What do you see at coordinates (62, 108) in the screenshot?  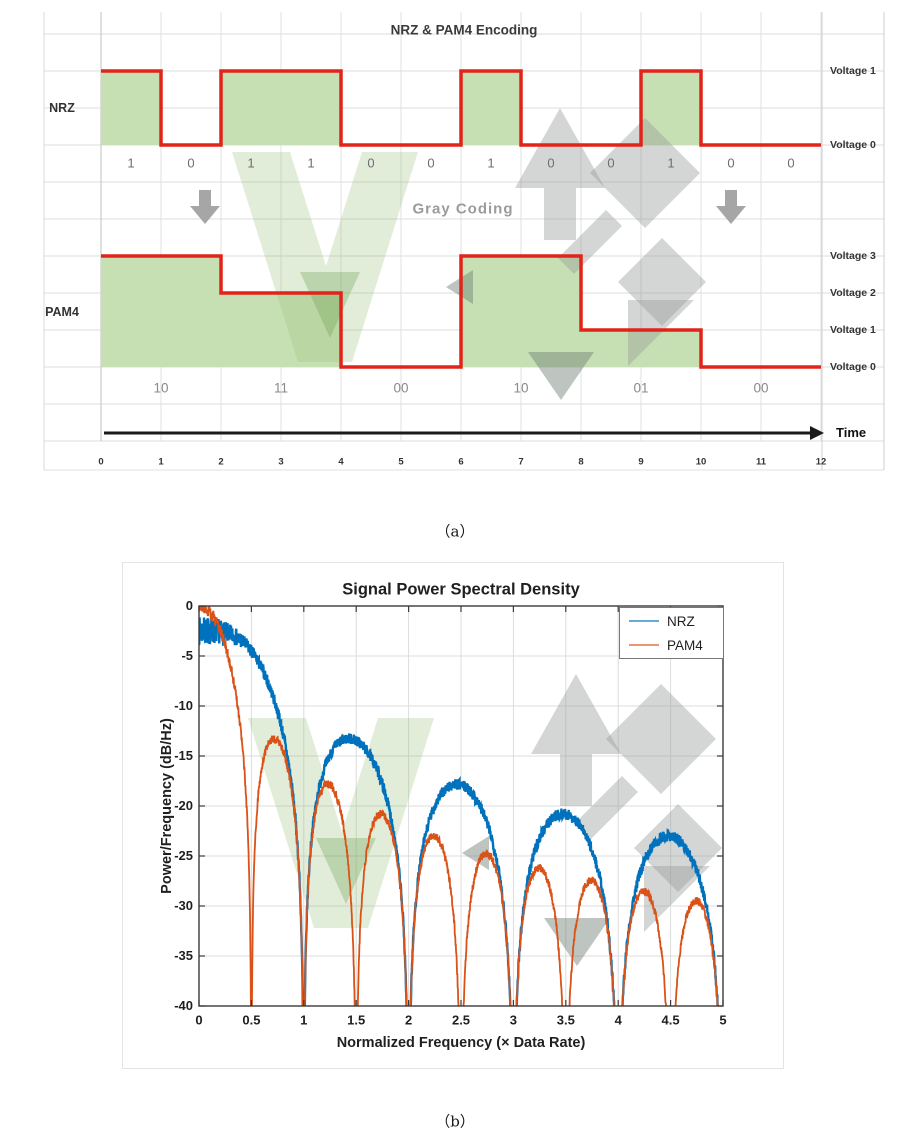 I see `nrz-row-label: NRZ` at bounding box center [62, 108].